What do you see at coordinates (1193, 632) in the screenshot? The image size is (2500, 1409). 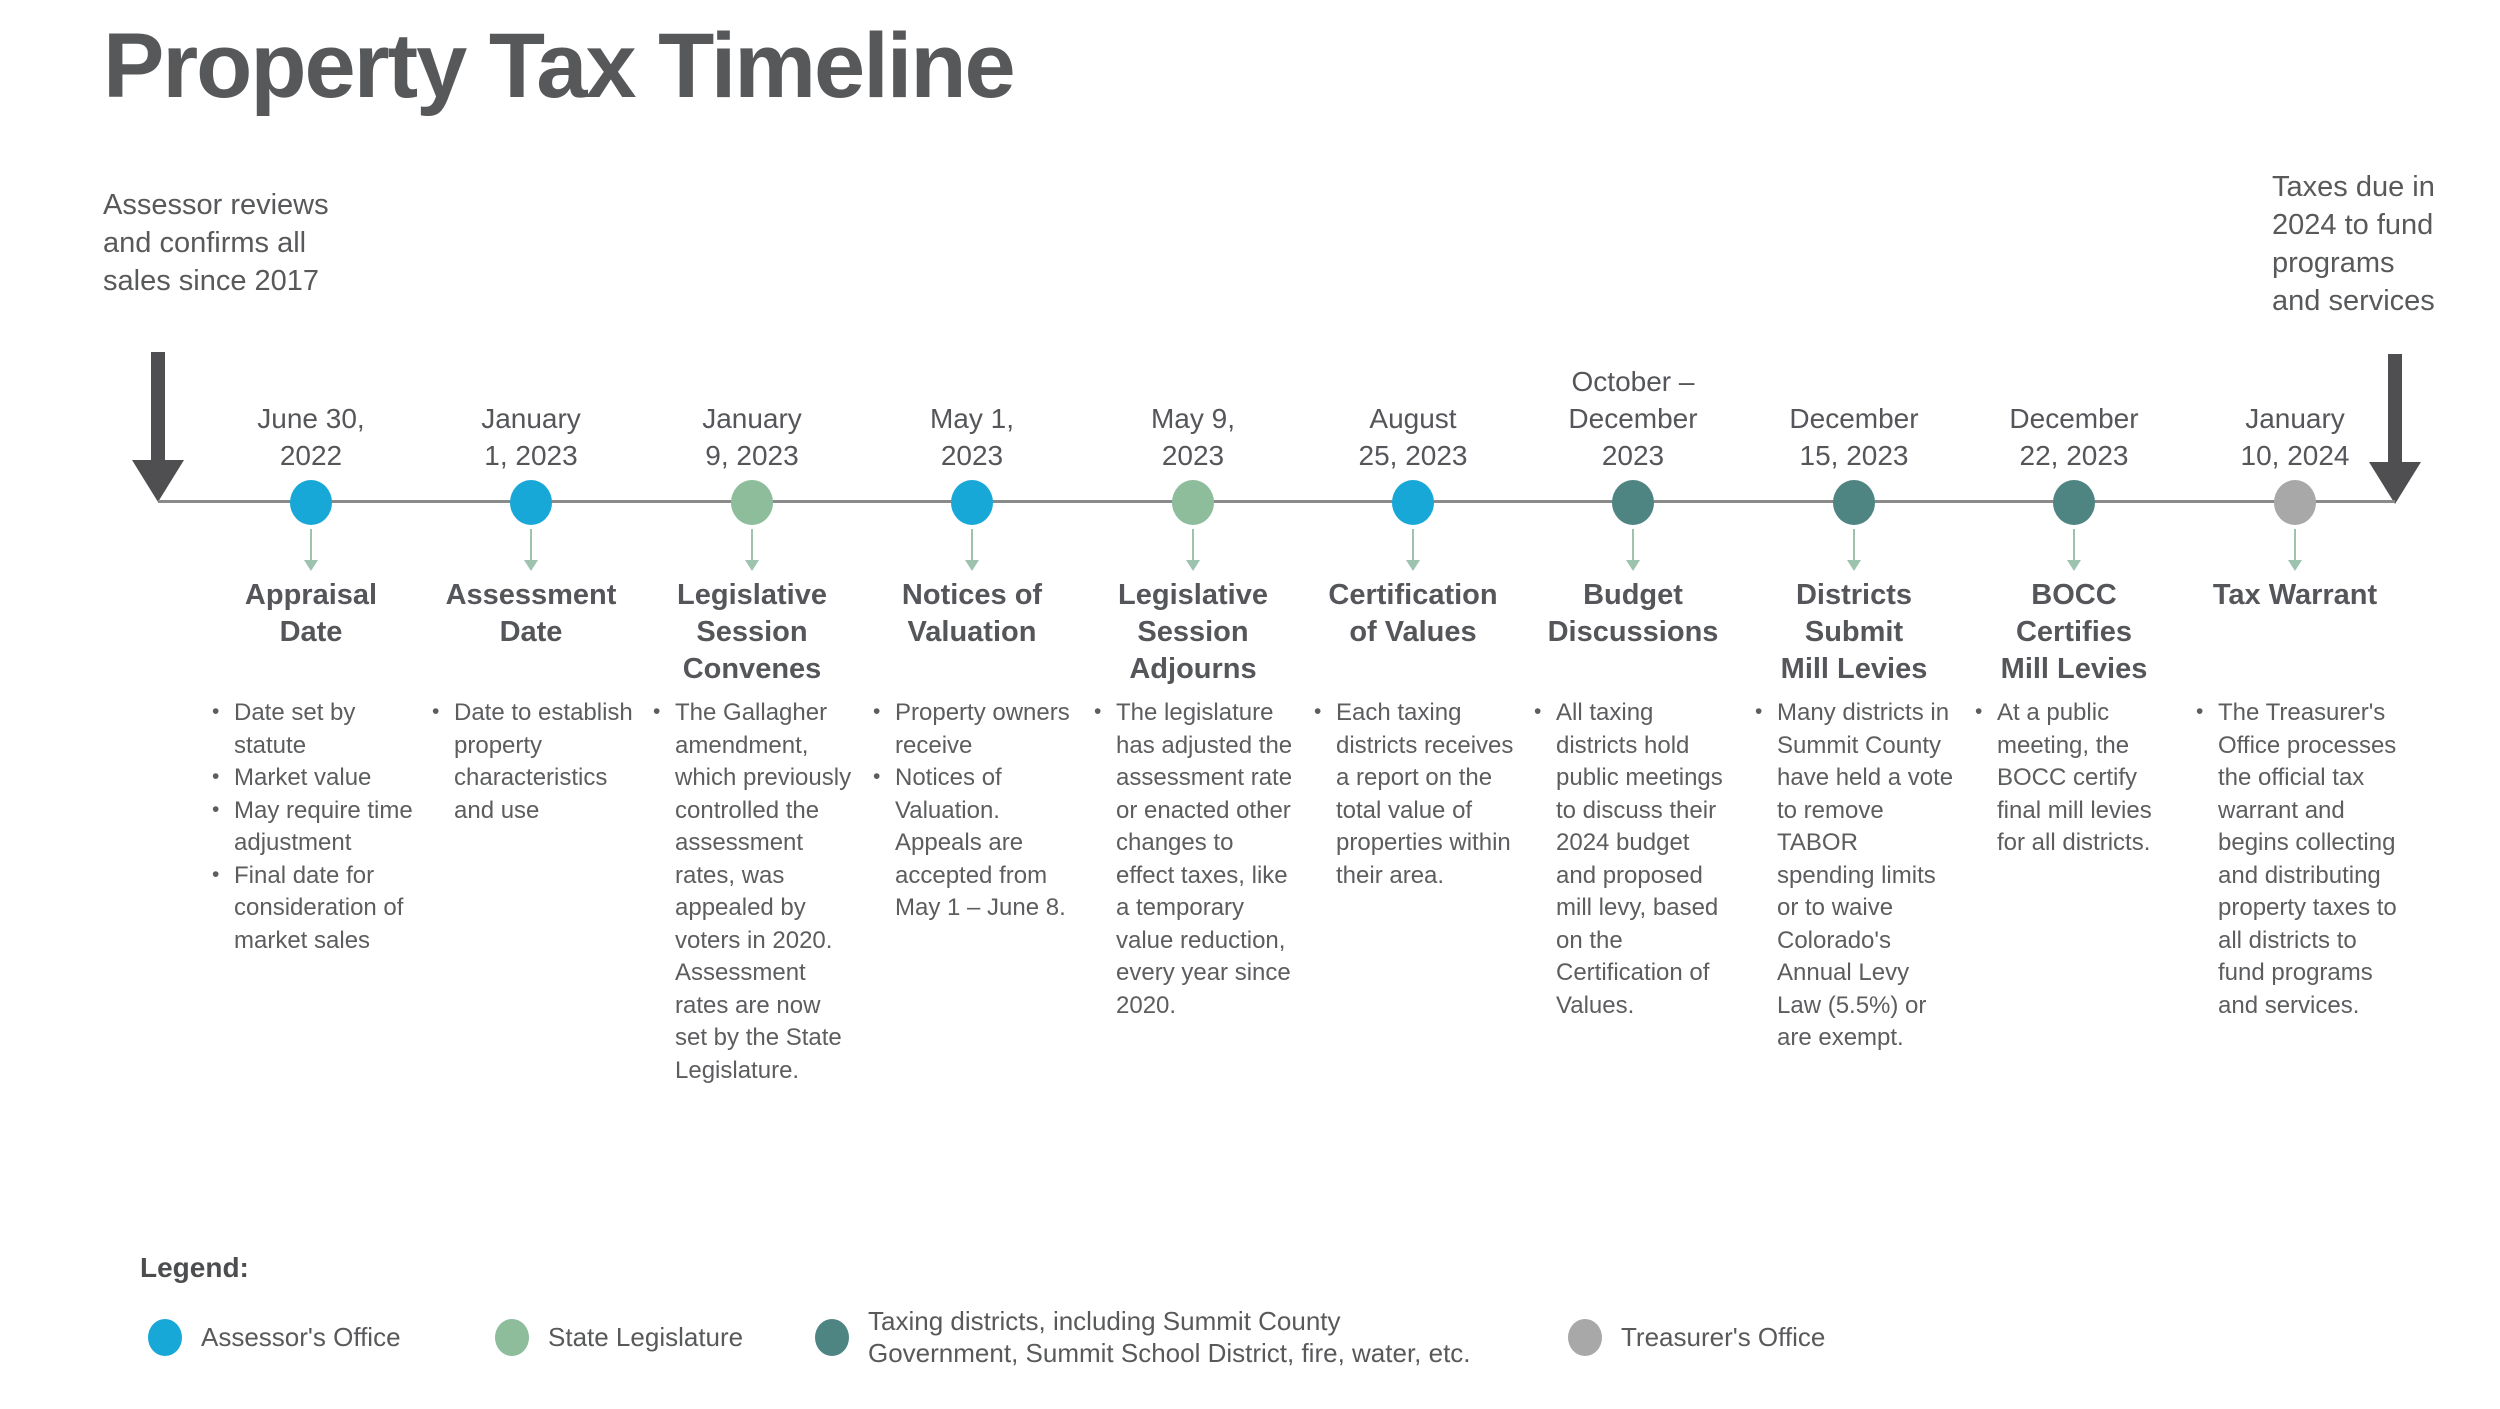 I see `event-title: Legislative Session Adjourns` at bounding box center [1193, 632].